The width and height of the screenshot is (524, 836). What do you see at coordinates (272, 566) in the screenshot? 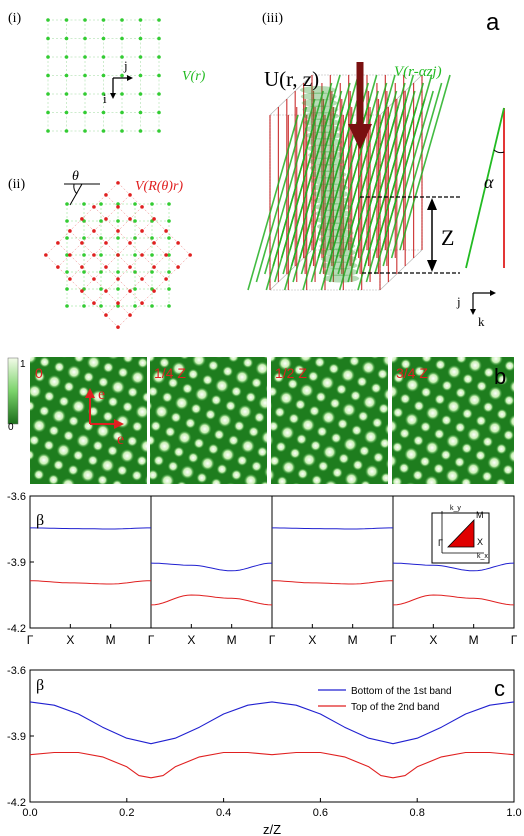
I see `band-lines` at bounding box center [272, 566].